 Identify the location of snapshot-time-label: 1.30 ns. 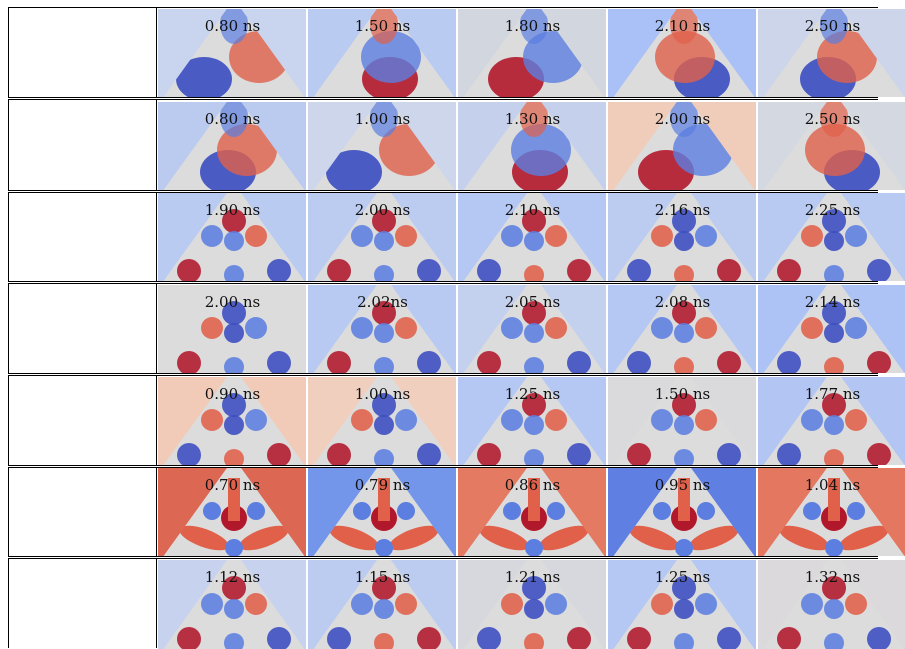
(532, 119).